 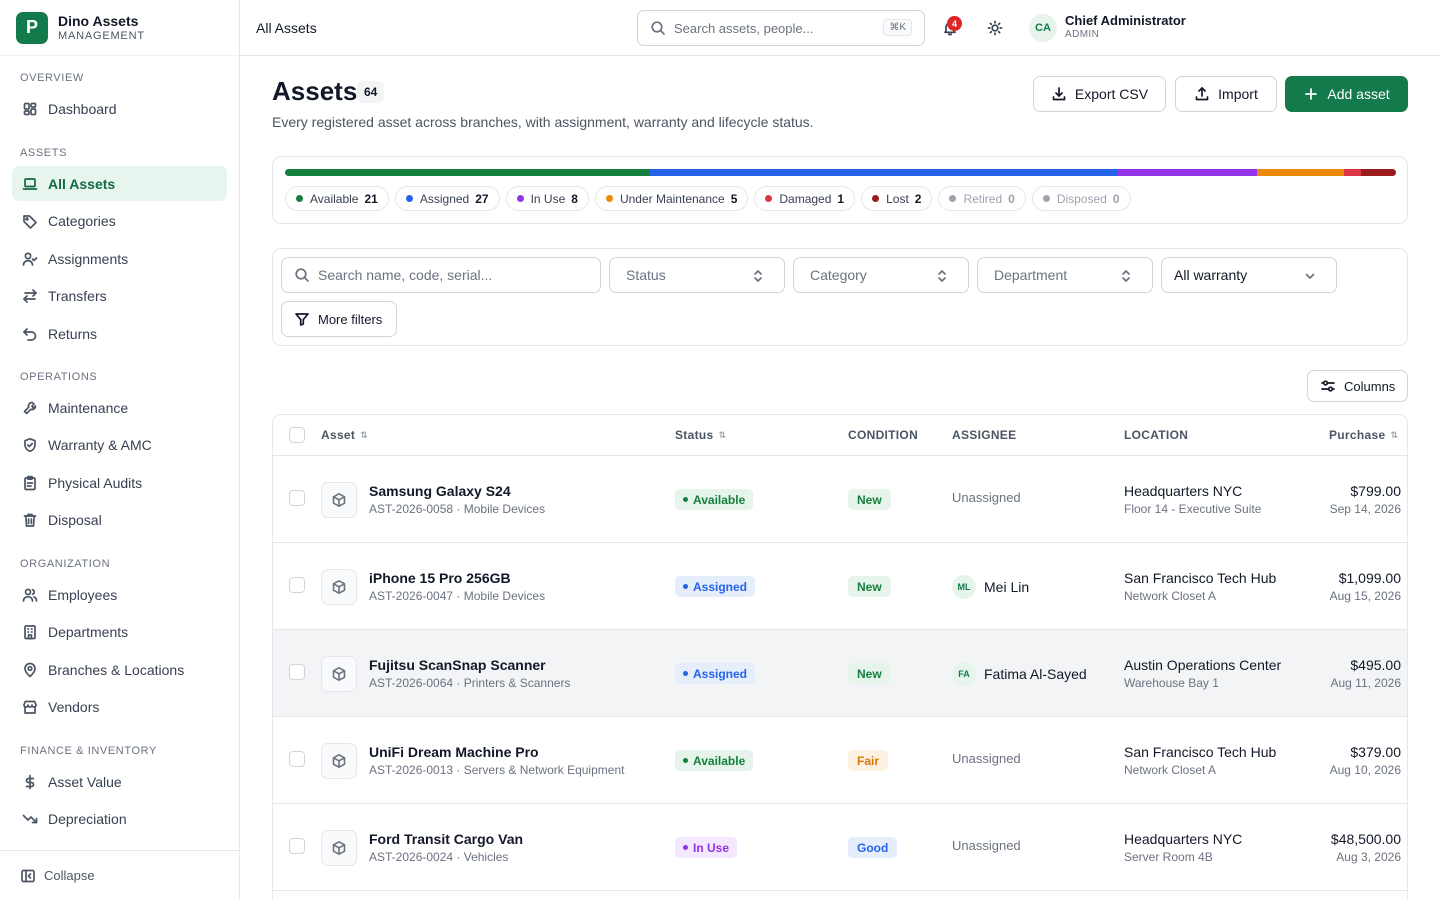 I want to click on nav-section-overview: OVERVIEW, so click(x=52, y=78).